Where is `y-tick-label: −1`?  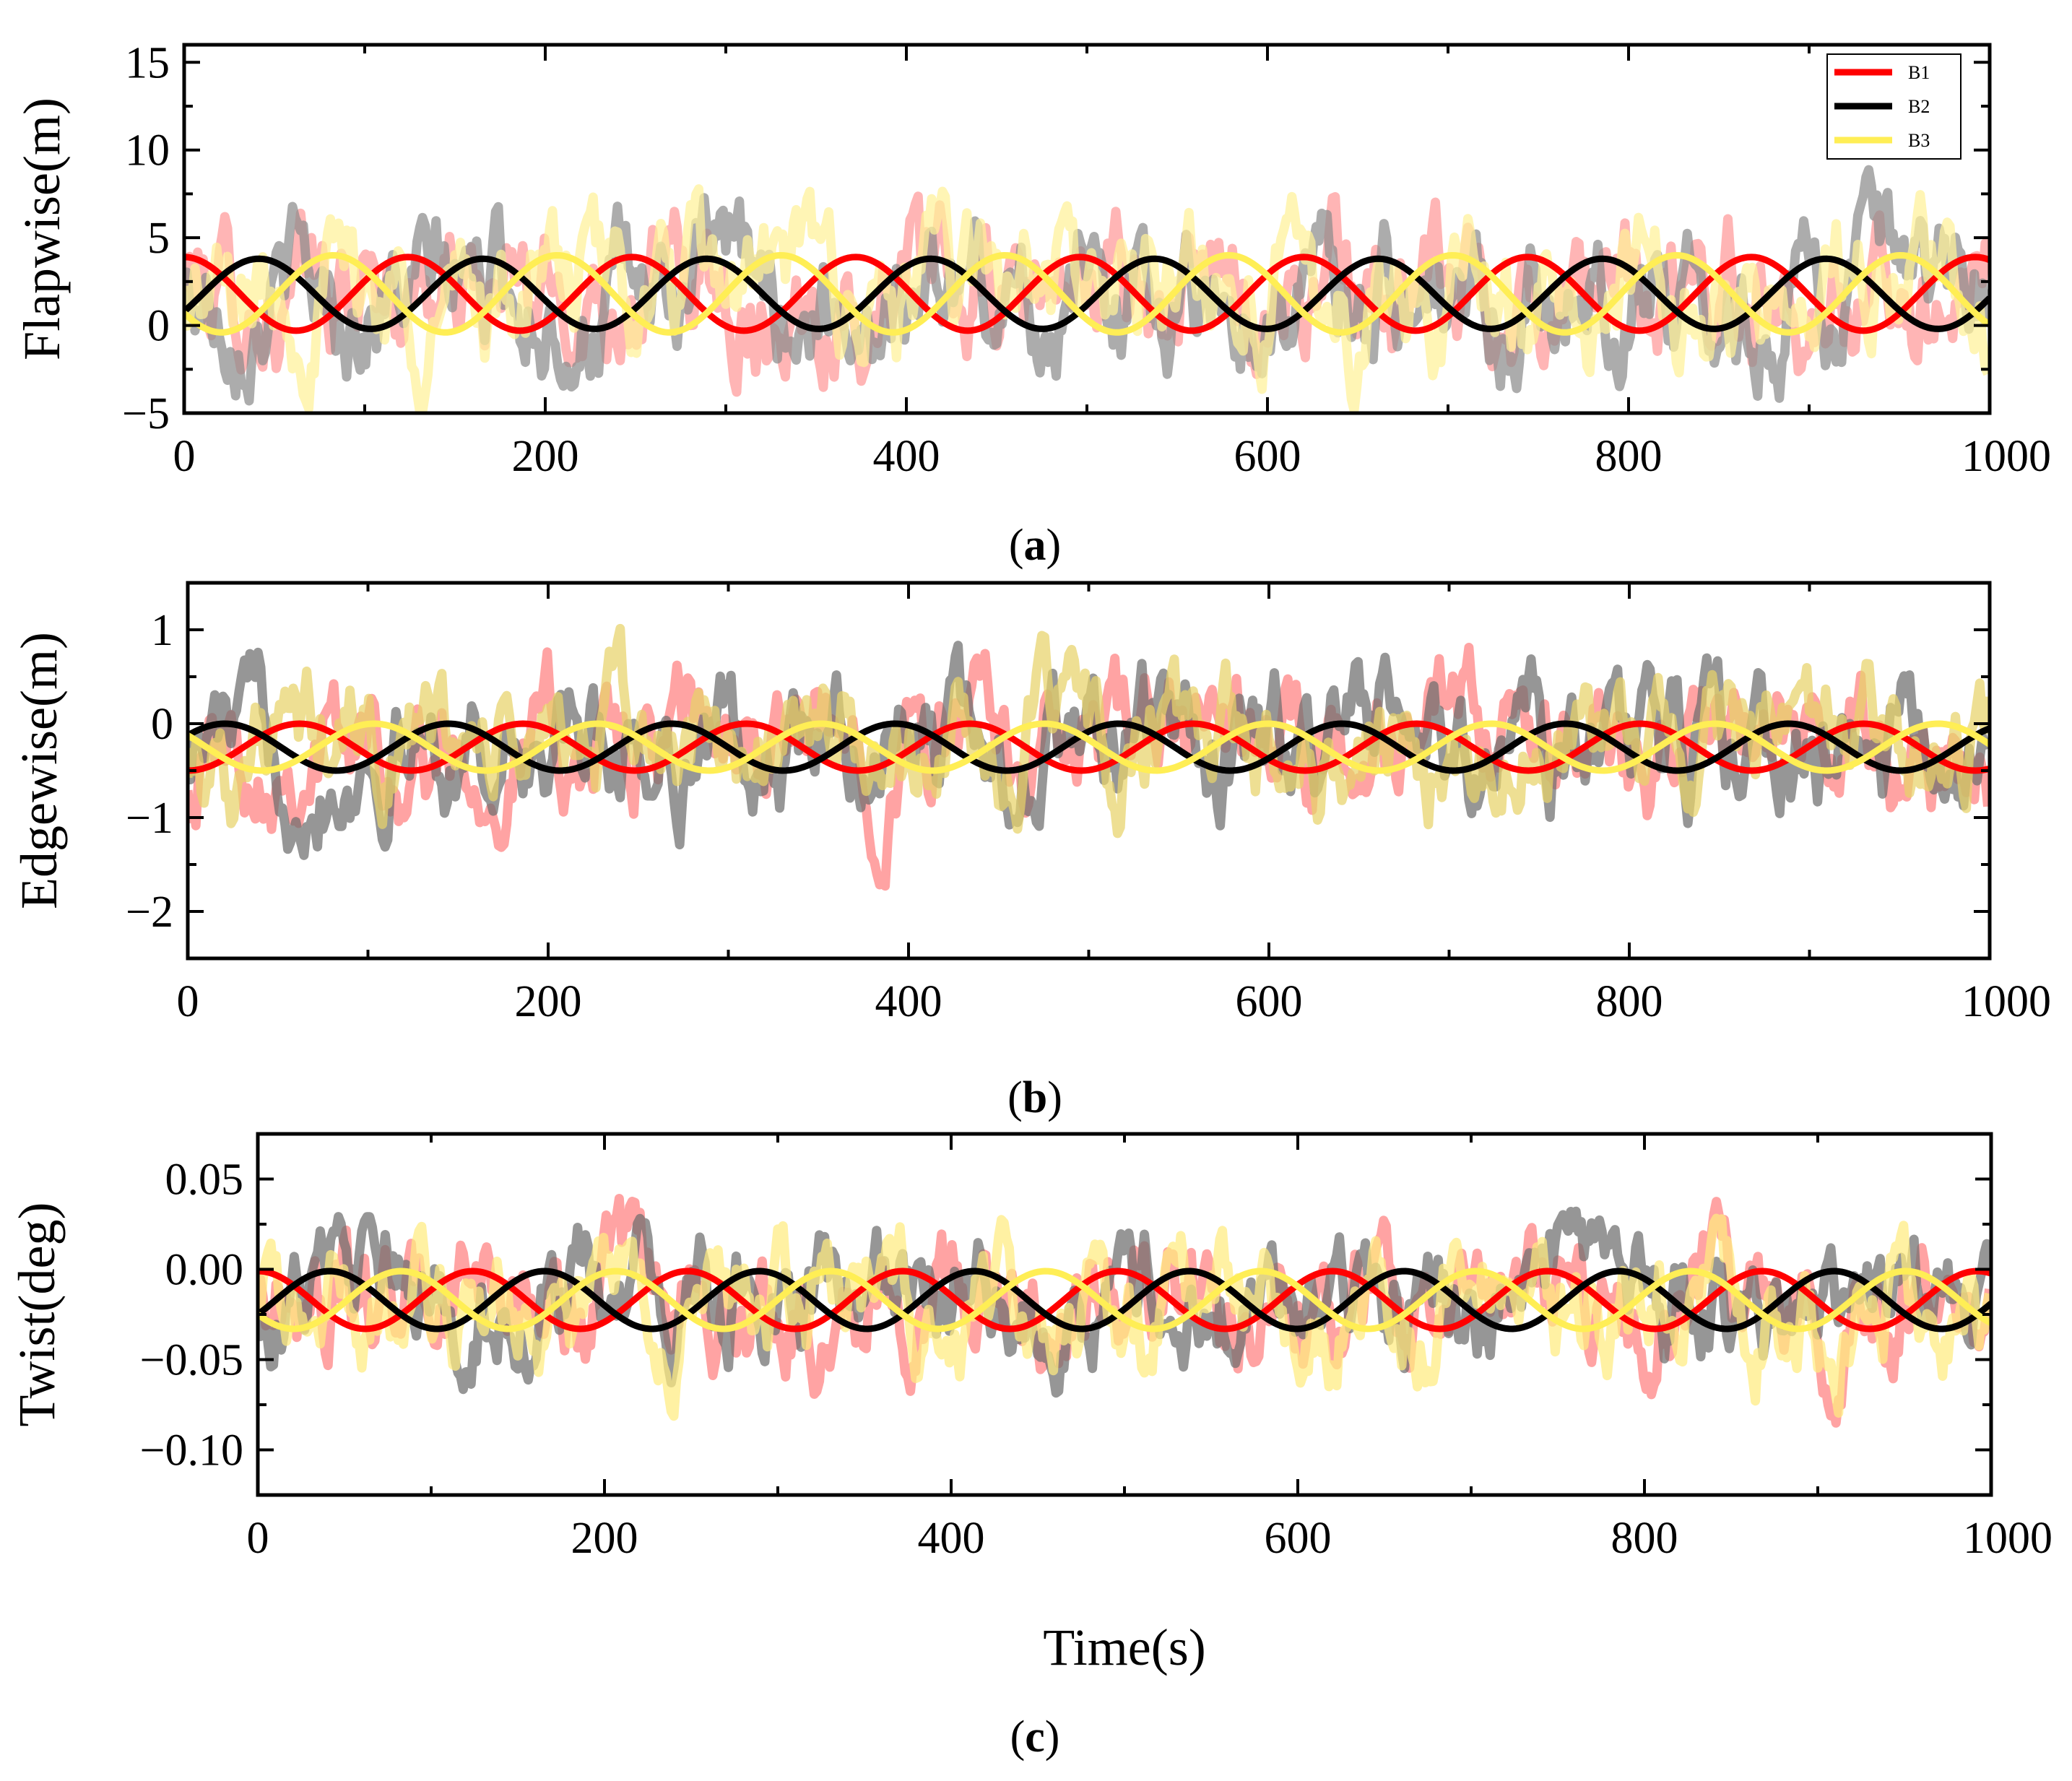
y-tick-label: −1 is located at coordinates (149, 818).